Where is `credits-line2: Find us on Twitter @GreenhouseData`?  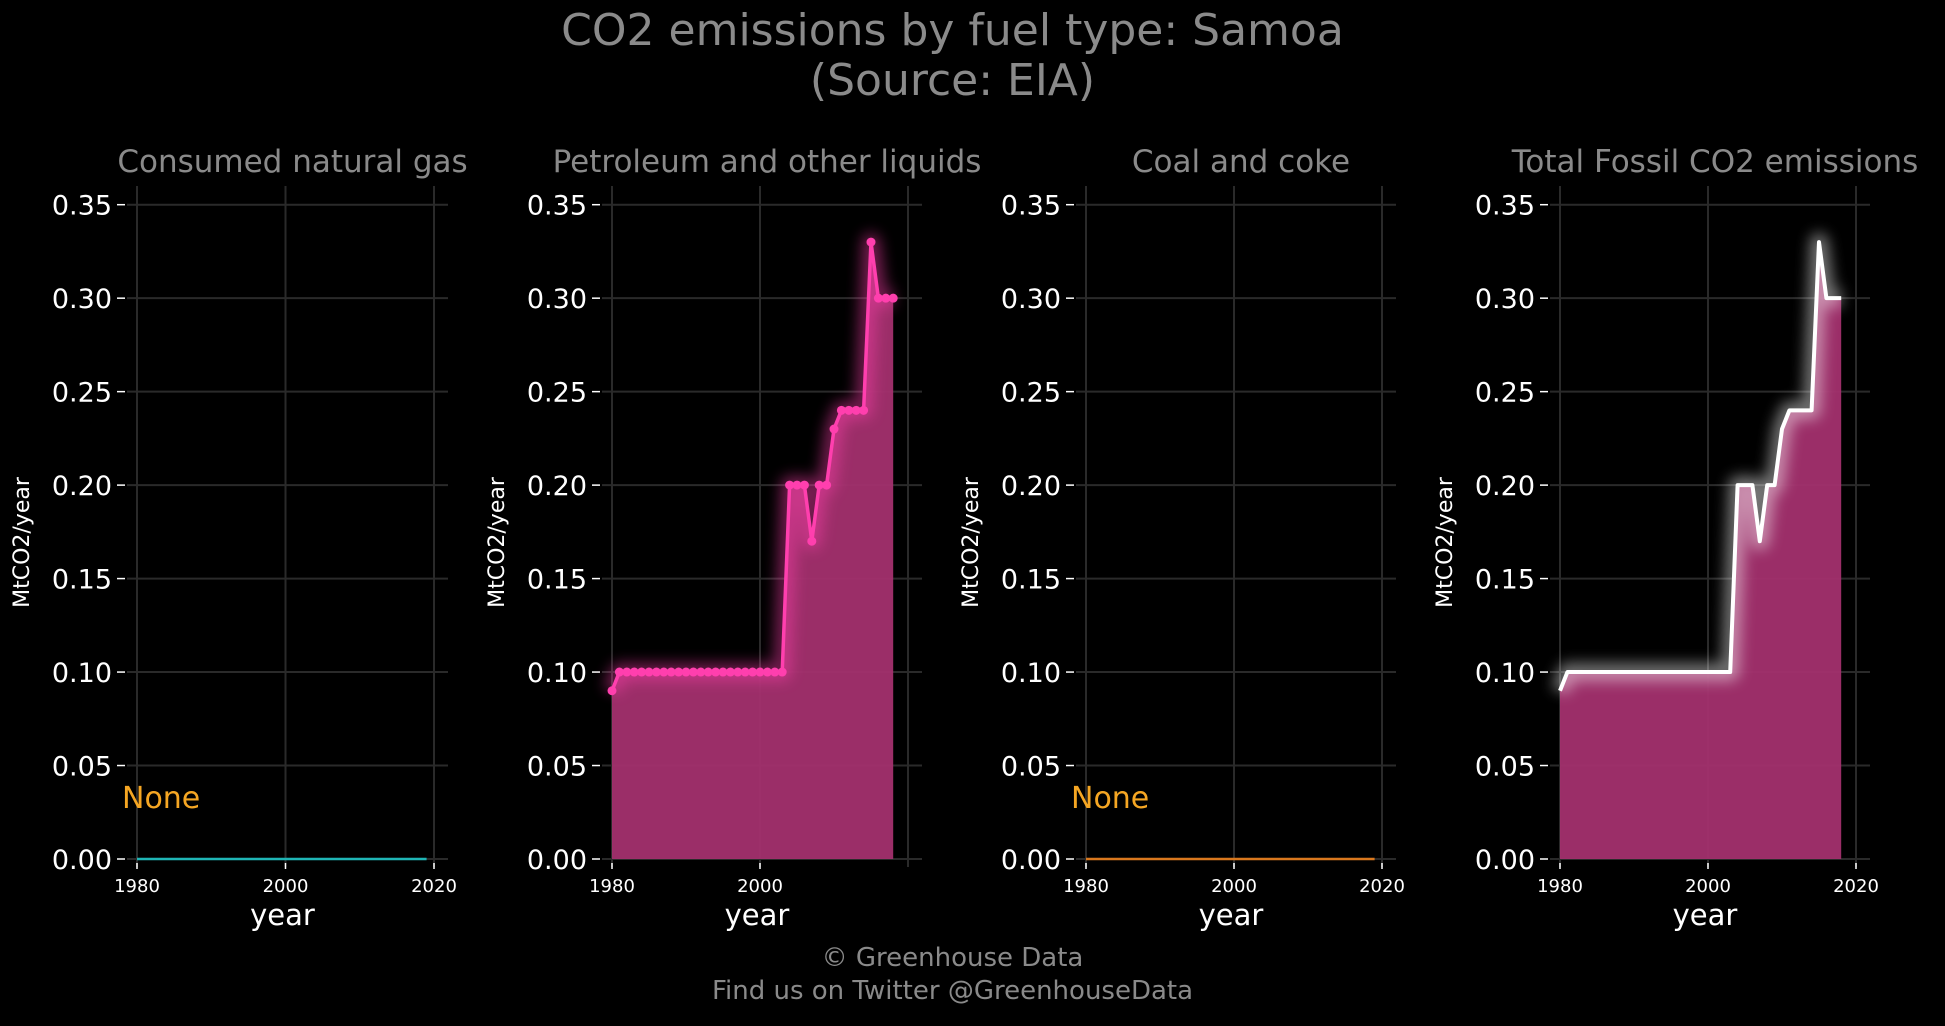 credits-line2: Find us on Twitter @GreenhouseData is located at coordinates (952, 991).